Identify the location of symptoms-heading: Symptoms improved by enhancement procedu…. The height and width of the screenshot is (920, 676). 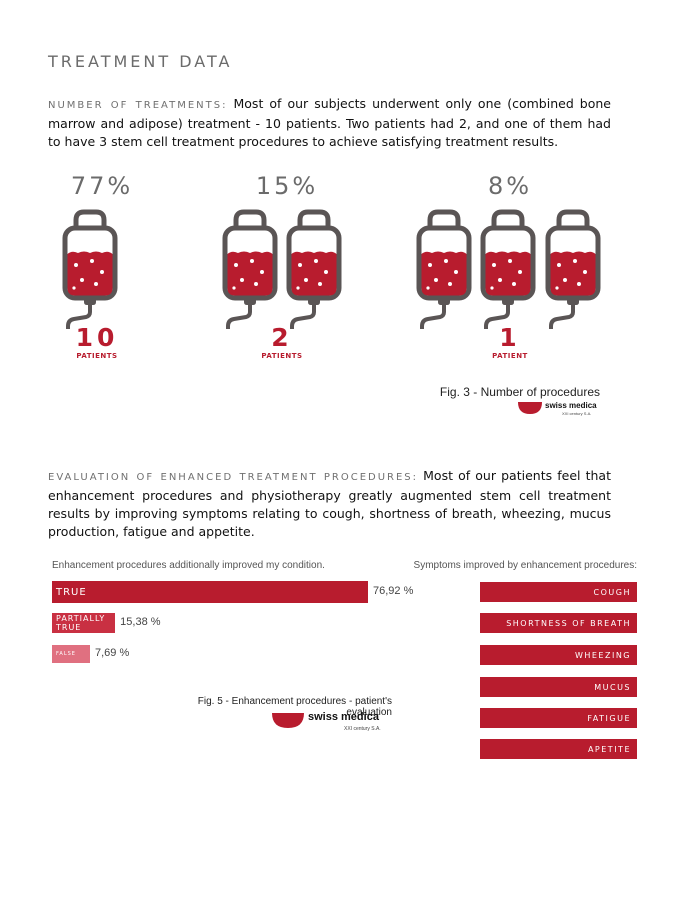
(525, 565).